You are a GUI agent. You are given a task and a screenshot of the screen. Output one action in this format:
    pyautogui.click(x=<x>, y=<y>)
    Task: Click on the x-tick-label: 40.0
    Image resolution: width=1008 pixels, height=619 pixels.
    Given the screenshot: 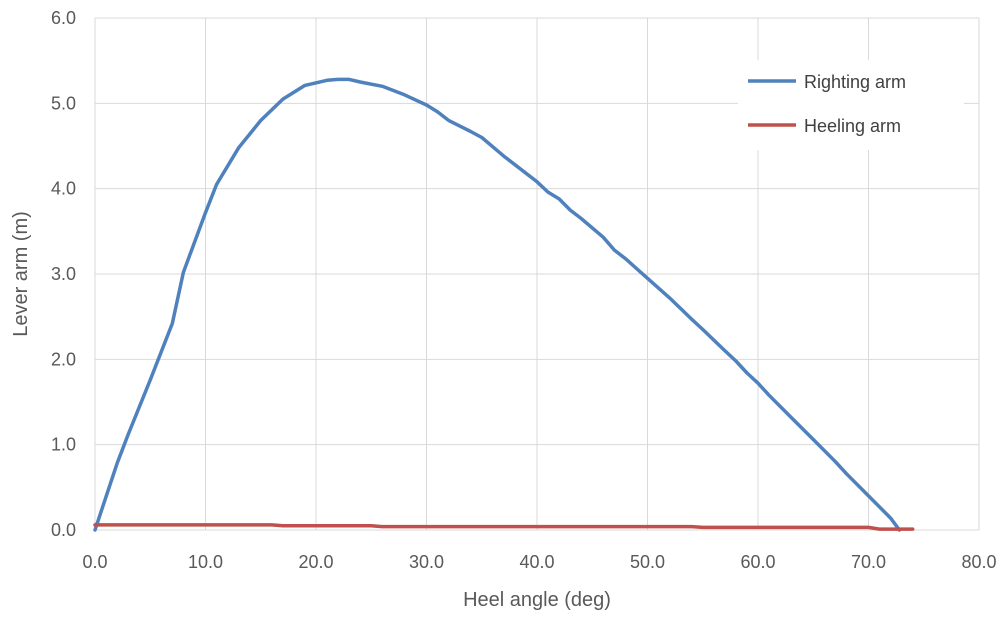 What is the action you would take?
    pyautogui.click(x=536, y=562)
    